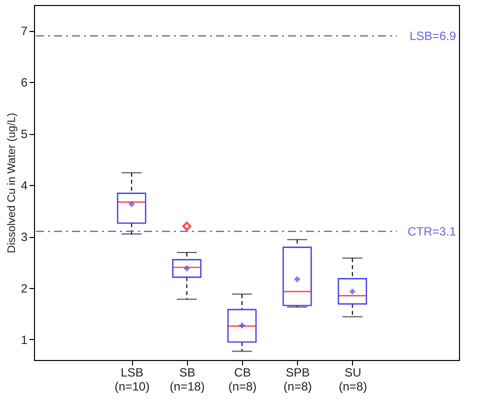 Image resolution: width=485 pixels, height=406 pixels. I want to click on ref-line-label: LSB=6.9, so click(433, 35).